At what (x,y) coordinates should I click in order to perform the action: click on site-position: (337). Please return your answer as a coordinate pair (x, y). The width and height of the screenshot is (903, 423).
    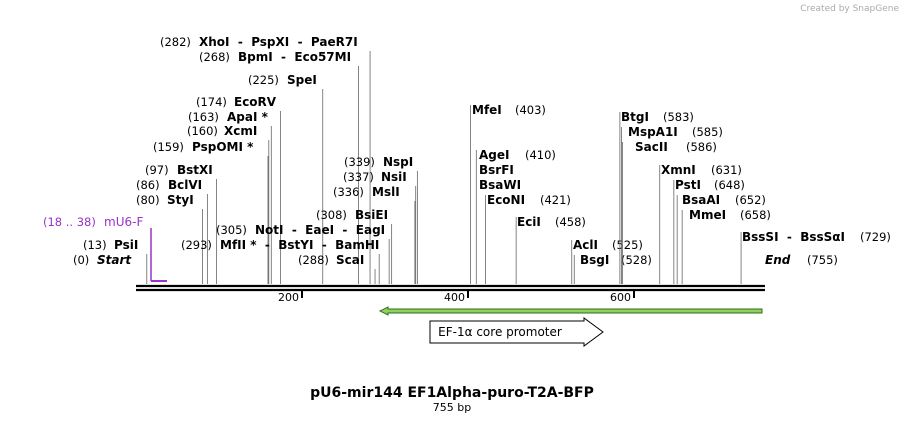
    Looking at the image, I should click on (358, 177).